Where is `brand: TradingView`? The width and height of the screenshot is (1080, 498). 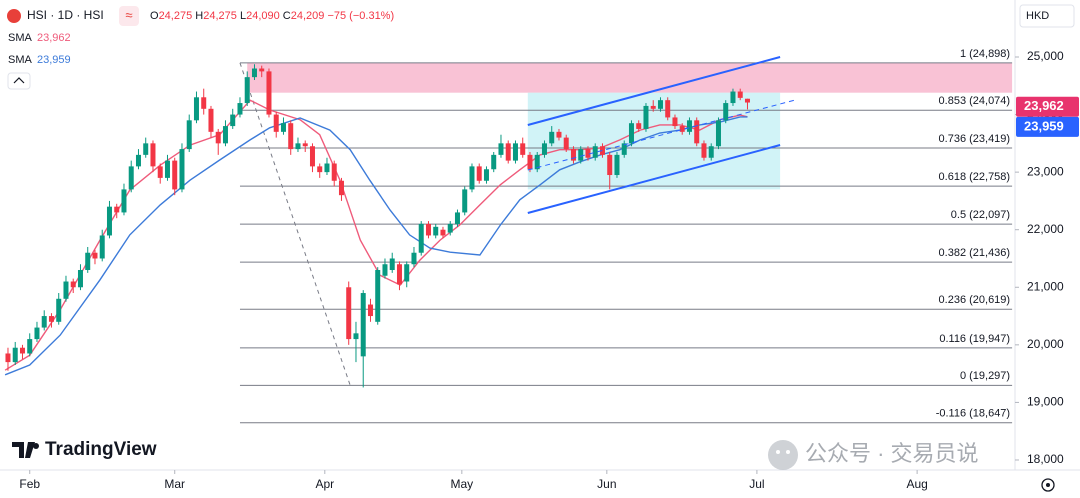
brand: TradingView is located at coordinates (101, 449).